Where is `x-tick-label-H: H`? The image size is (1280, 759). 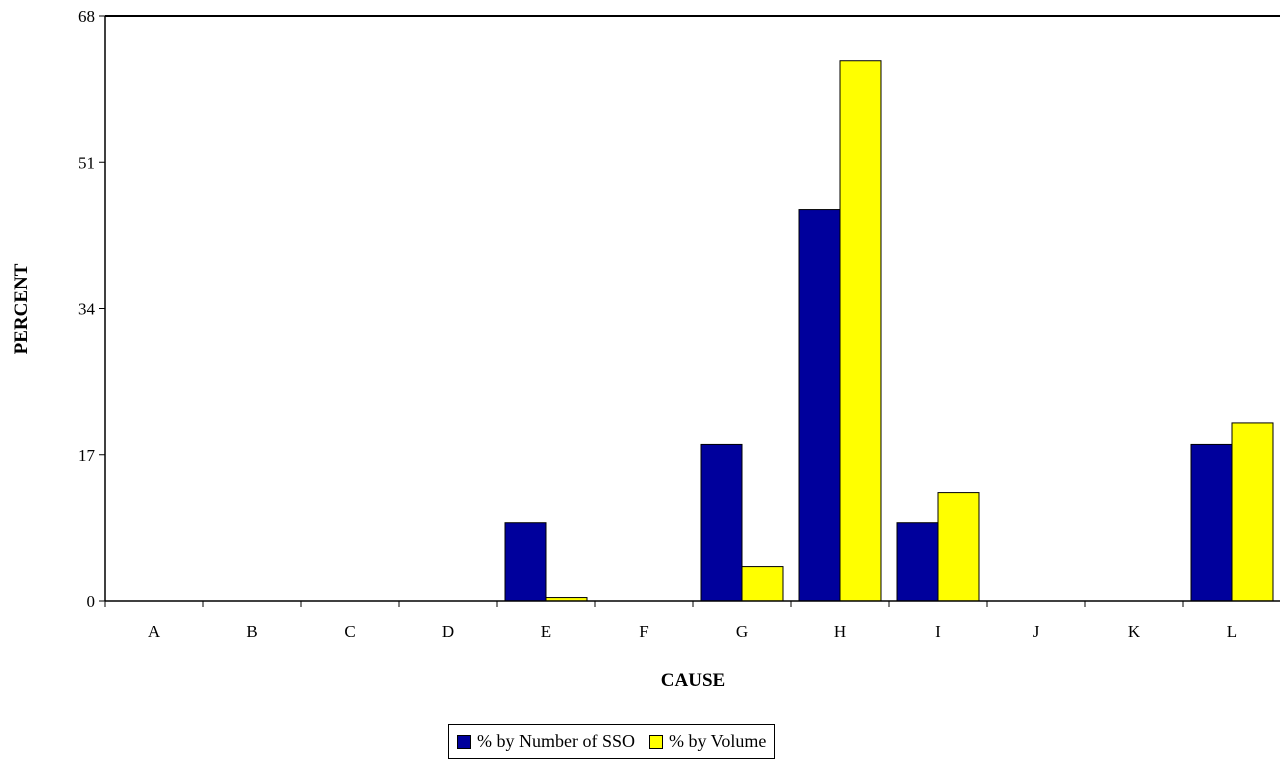
x-tick-label-H: H is located at coordinates (840, 631).